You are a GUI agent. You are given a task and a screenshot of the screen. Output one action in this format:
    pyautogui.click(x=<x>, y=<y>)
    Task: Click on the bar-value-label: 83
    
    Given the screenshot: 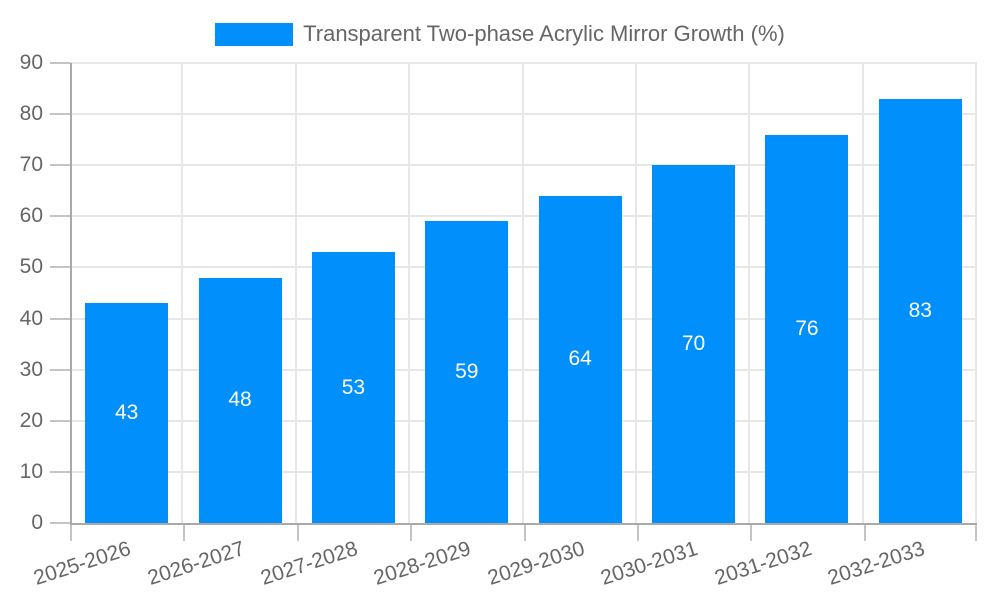 What is the action you would take?
    pyautogui.click(x=920, y=310)
    